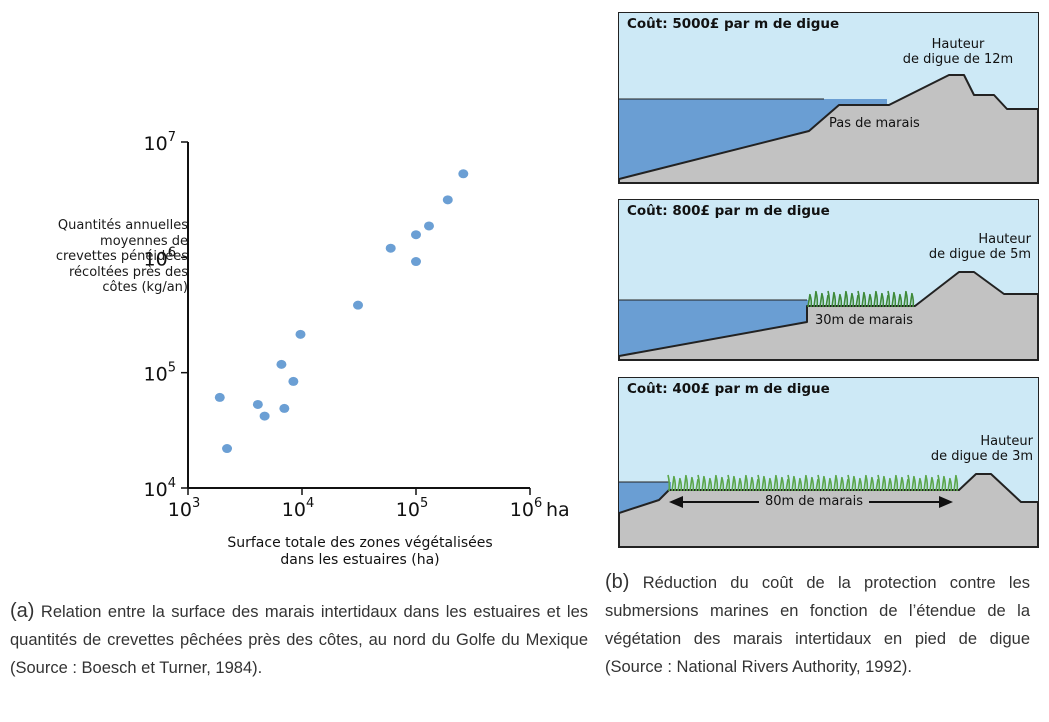  What do you see at coordinates (864, 320) in the screenshot?
I see `marsh-label: 30m de marais` at bounding box center [864, 320].